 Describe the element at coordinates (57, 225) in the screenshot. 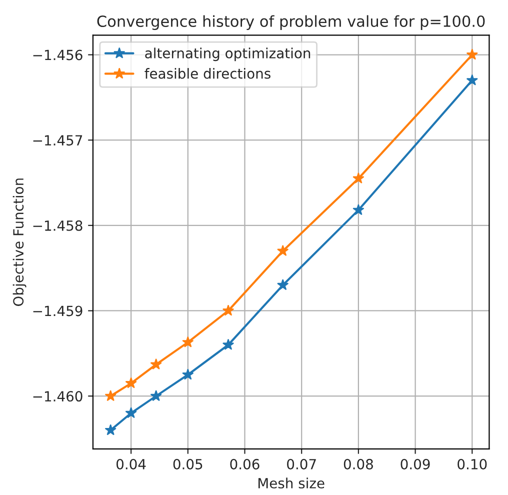

I see `y-tick-label: −1.458` at that location.